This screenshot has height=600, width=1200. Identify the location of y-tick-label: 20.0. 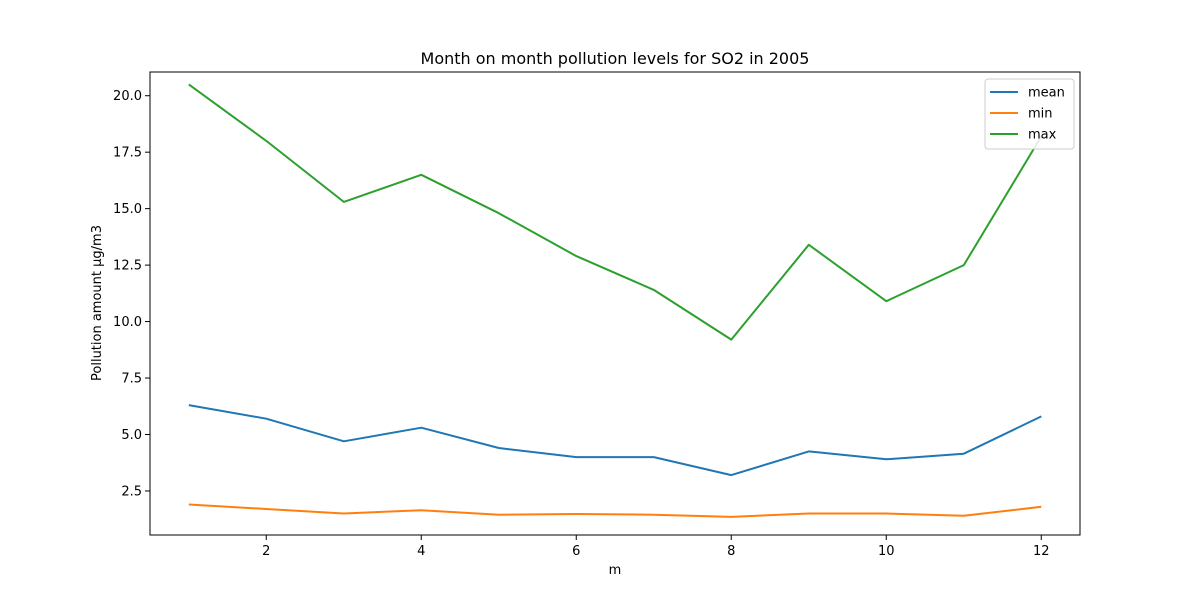
(127, 96).